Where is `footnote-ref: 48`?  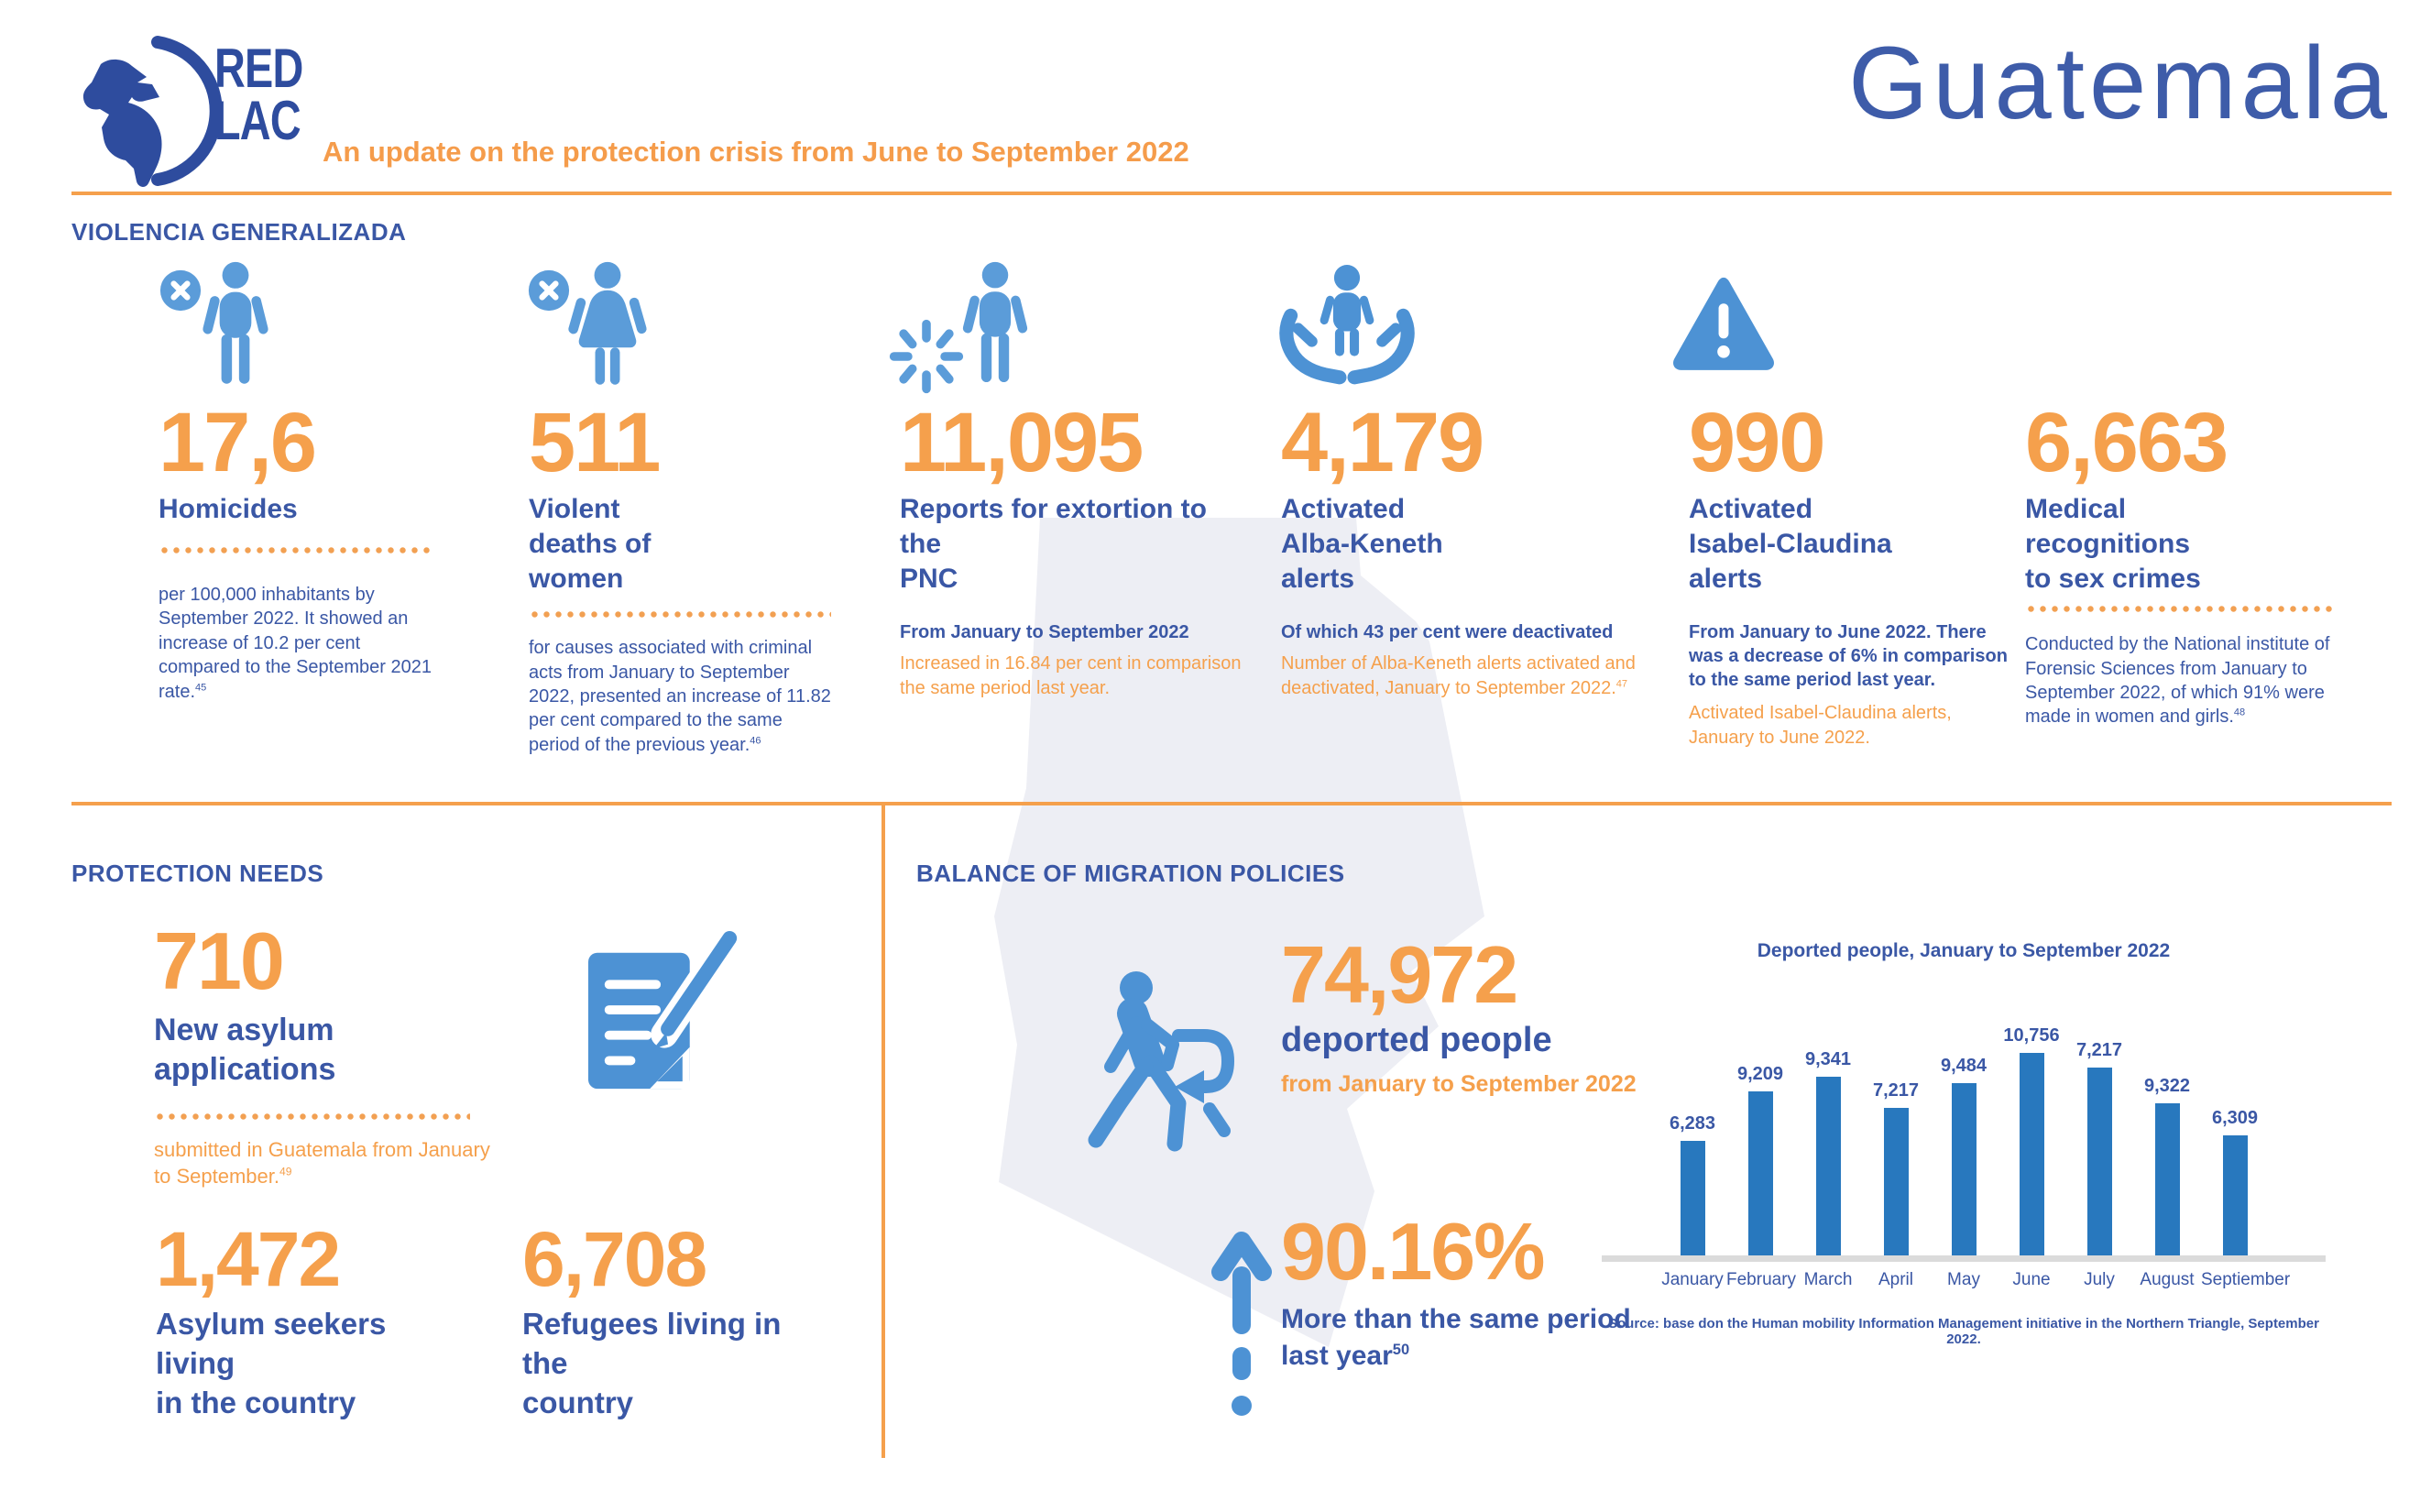
footnote-ref: 48 is located at coordinates (2239, 712).